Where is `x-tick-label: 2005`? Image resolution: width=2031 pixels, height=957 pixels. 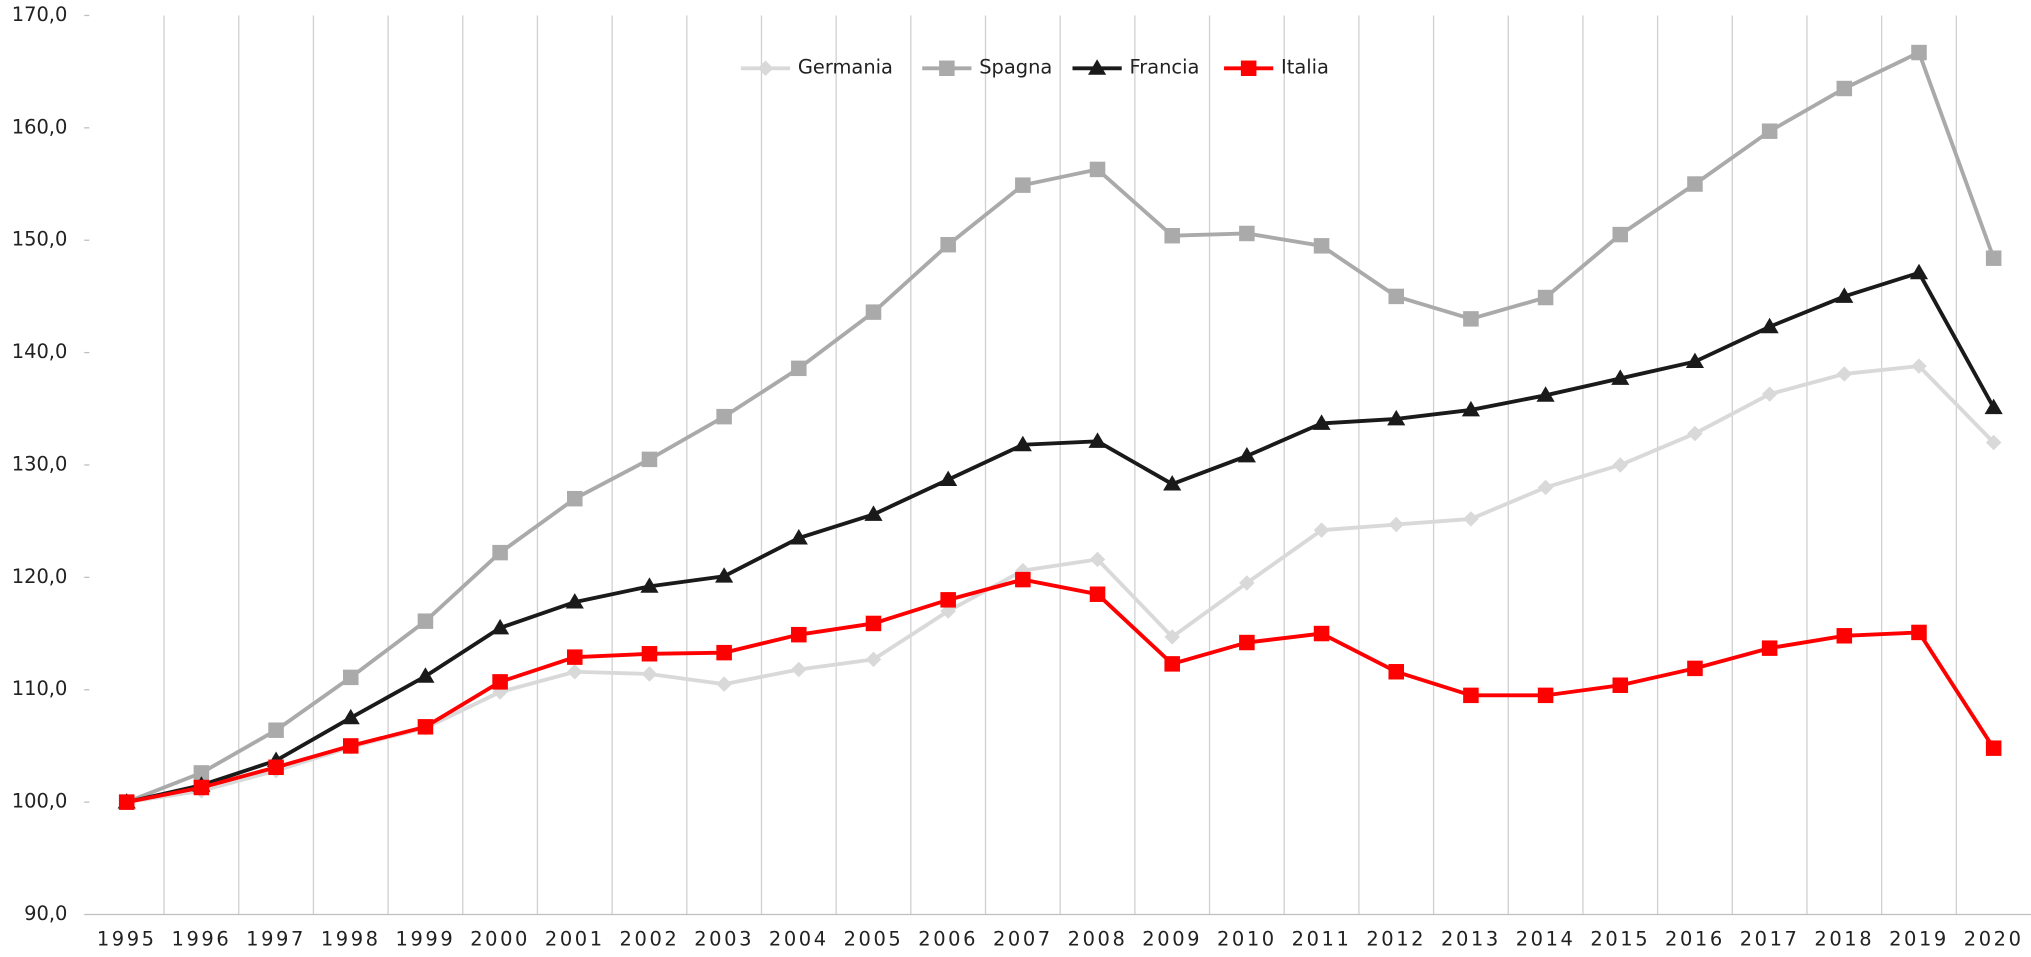 x-tick-label: 2005 is located at coordinates (874, 939).